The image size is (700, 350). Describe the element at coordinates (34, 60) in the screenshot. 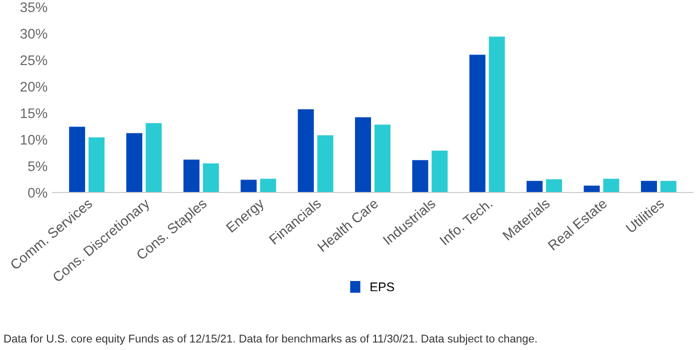

I see `y-tick-label: 25%` at that location.